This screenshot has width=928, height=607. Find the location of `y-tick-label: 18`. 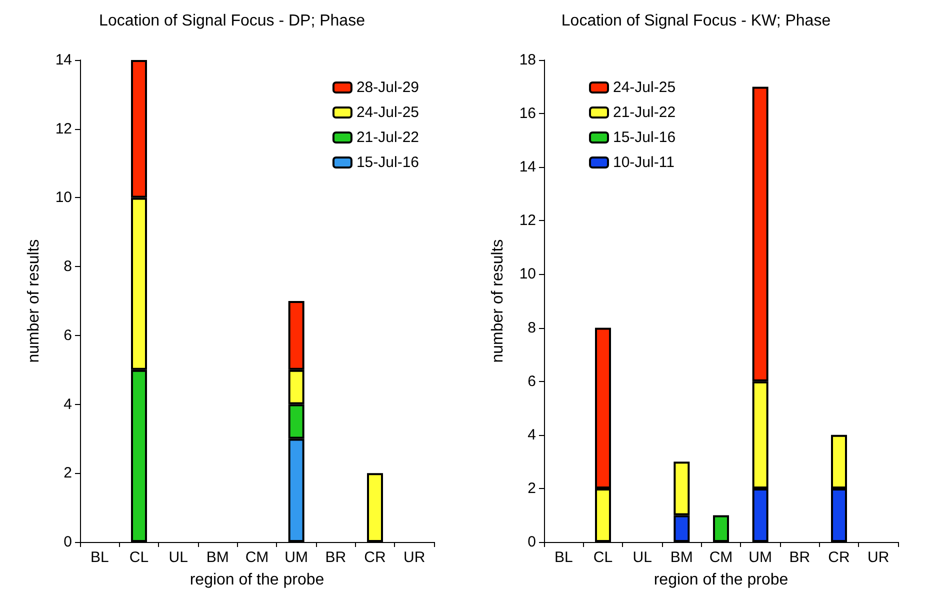

y-tick-label: 18 is located at coordinates (527, 60).